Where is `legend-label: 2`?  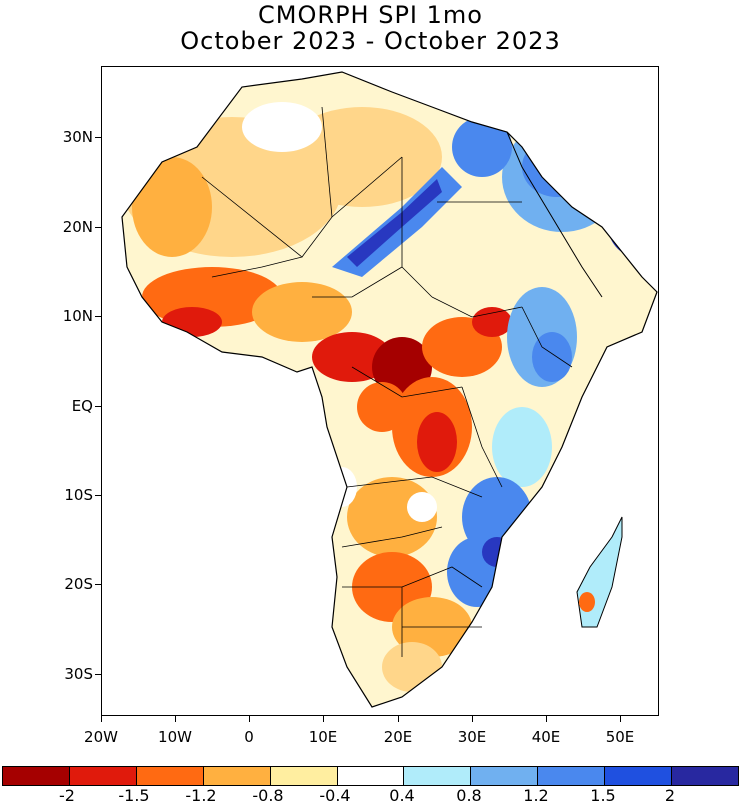
legend-label: 2 is located at coordinates (670, 795).